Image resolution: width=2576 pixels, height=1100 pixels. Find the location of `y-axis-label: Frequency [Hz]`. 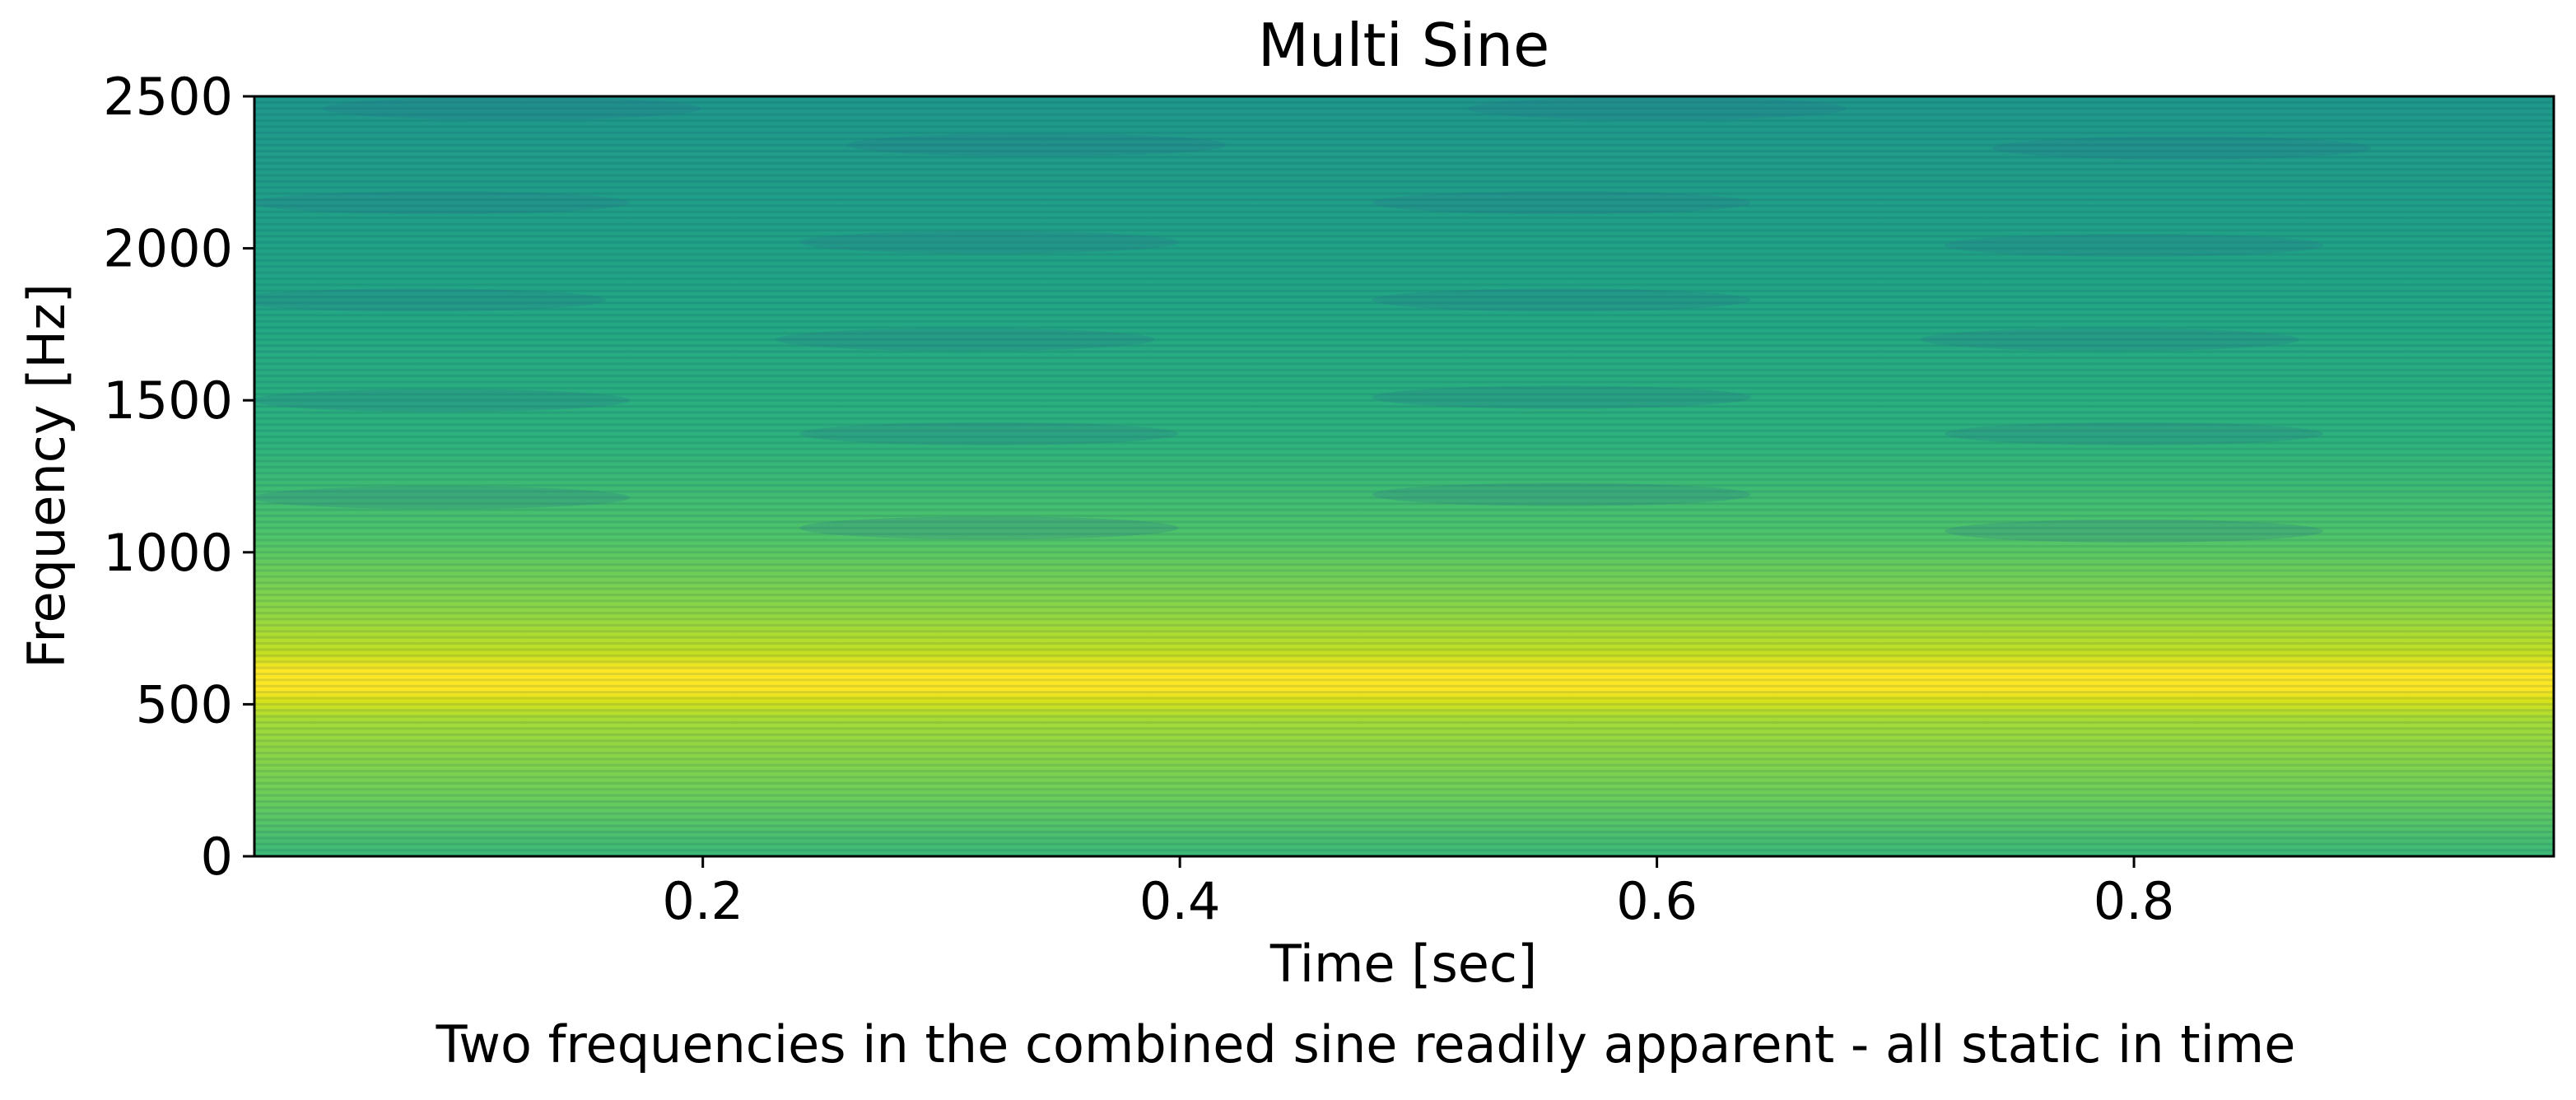

y-axis-label: Frequency [Hz] is located at coordinates (46, 476).